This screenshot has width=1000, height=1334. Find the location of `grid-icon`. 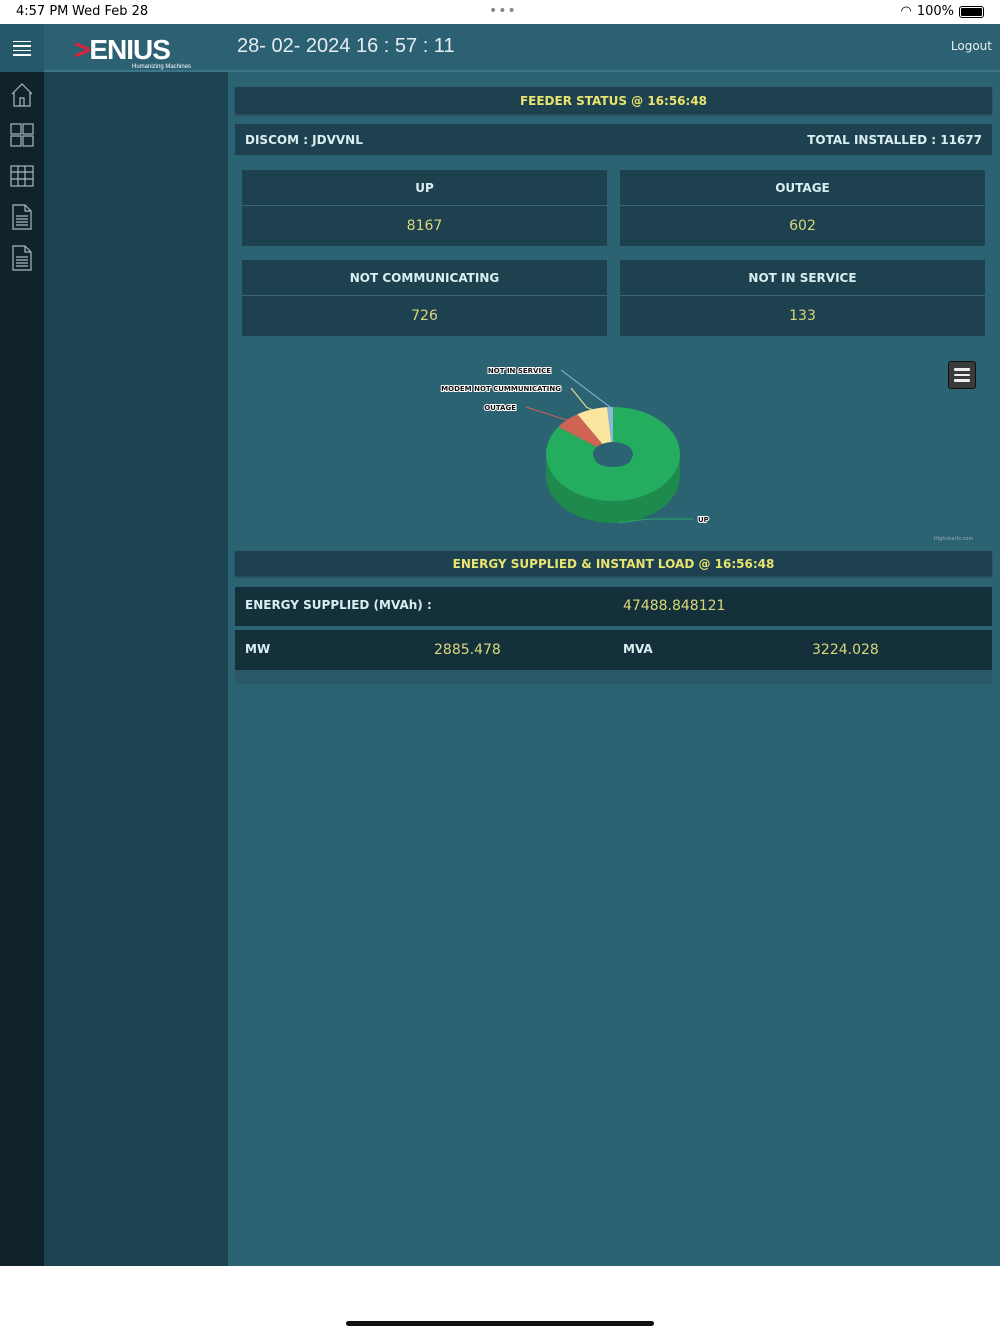

grid-icon is located at coordinates (22, 176).